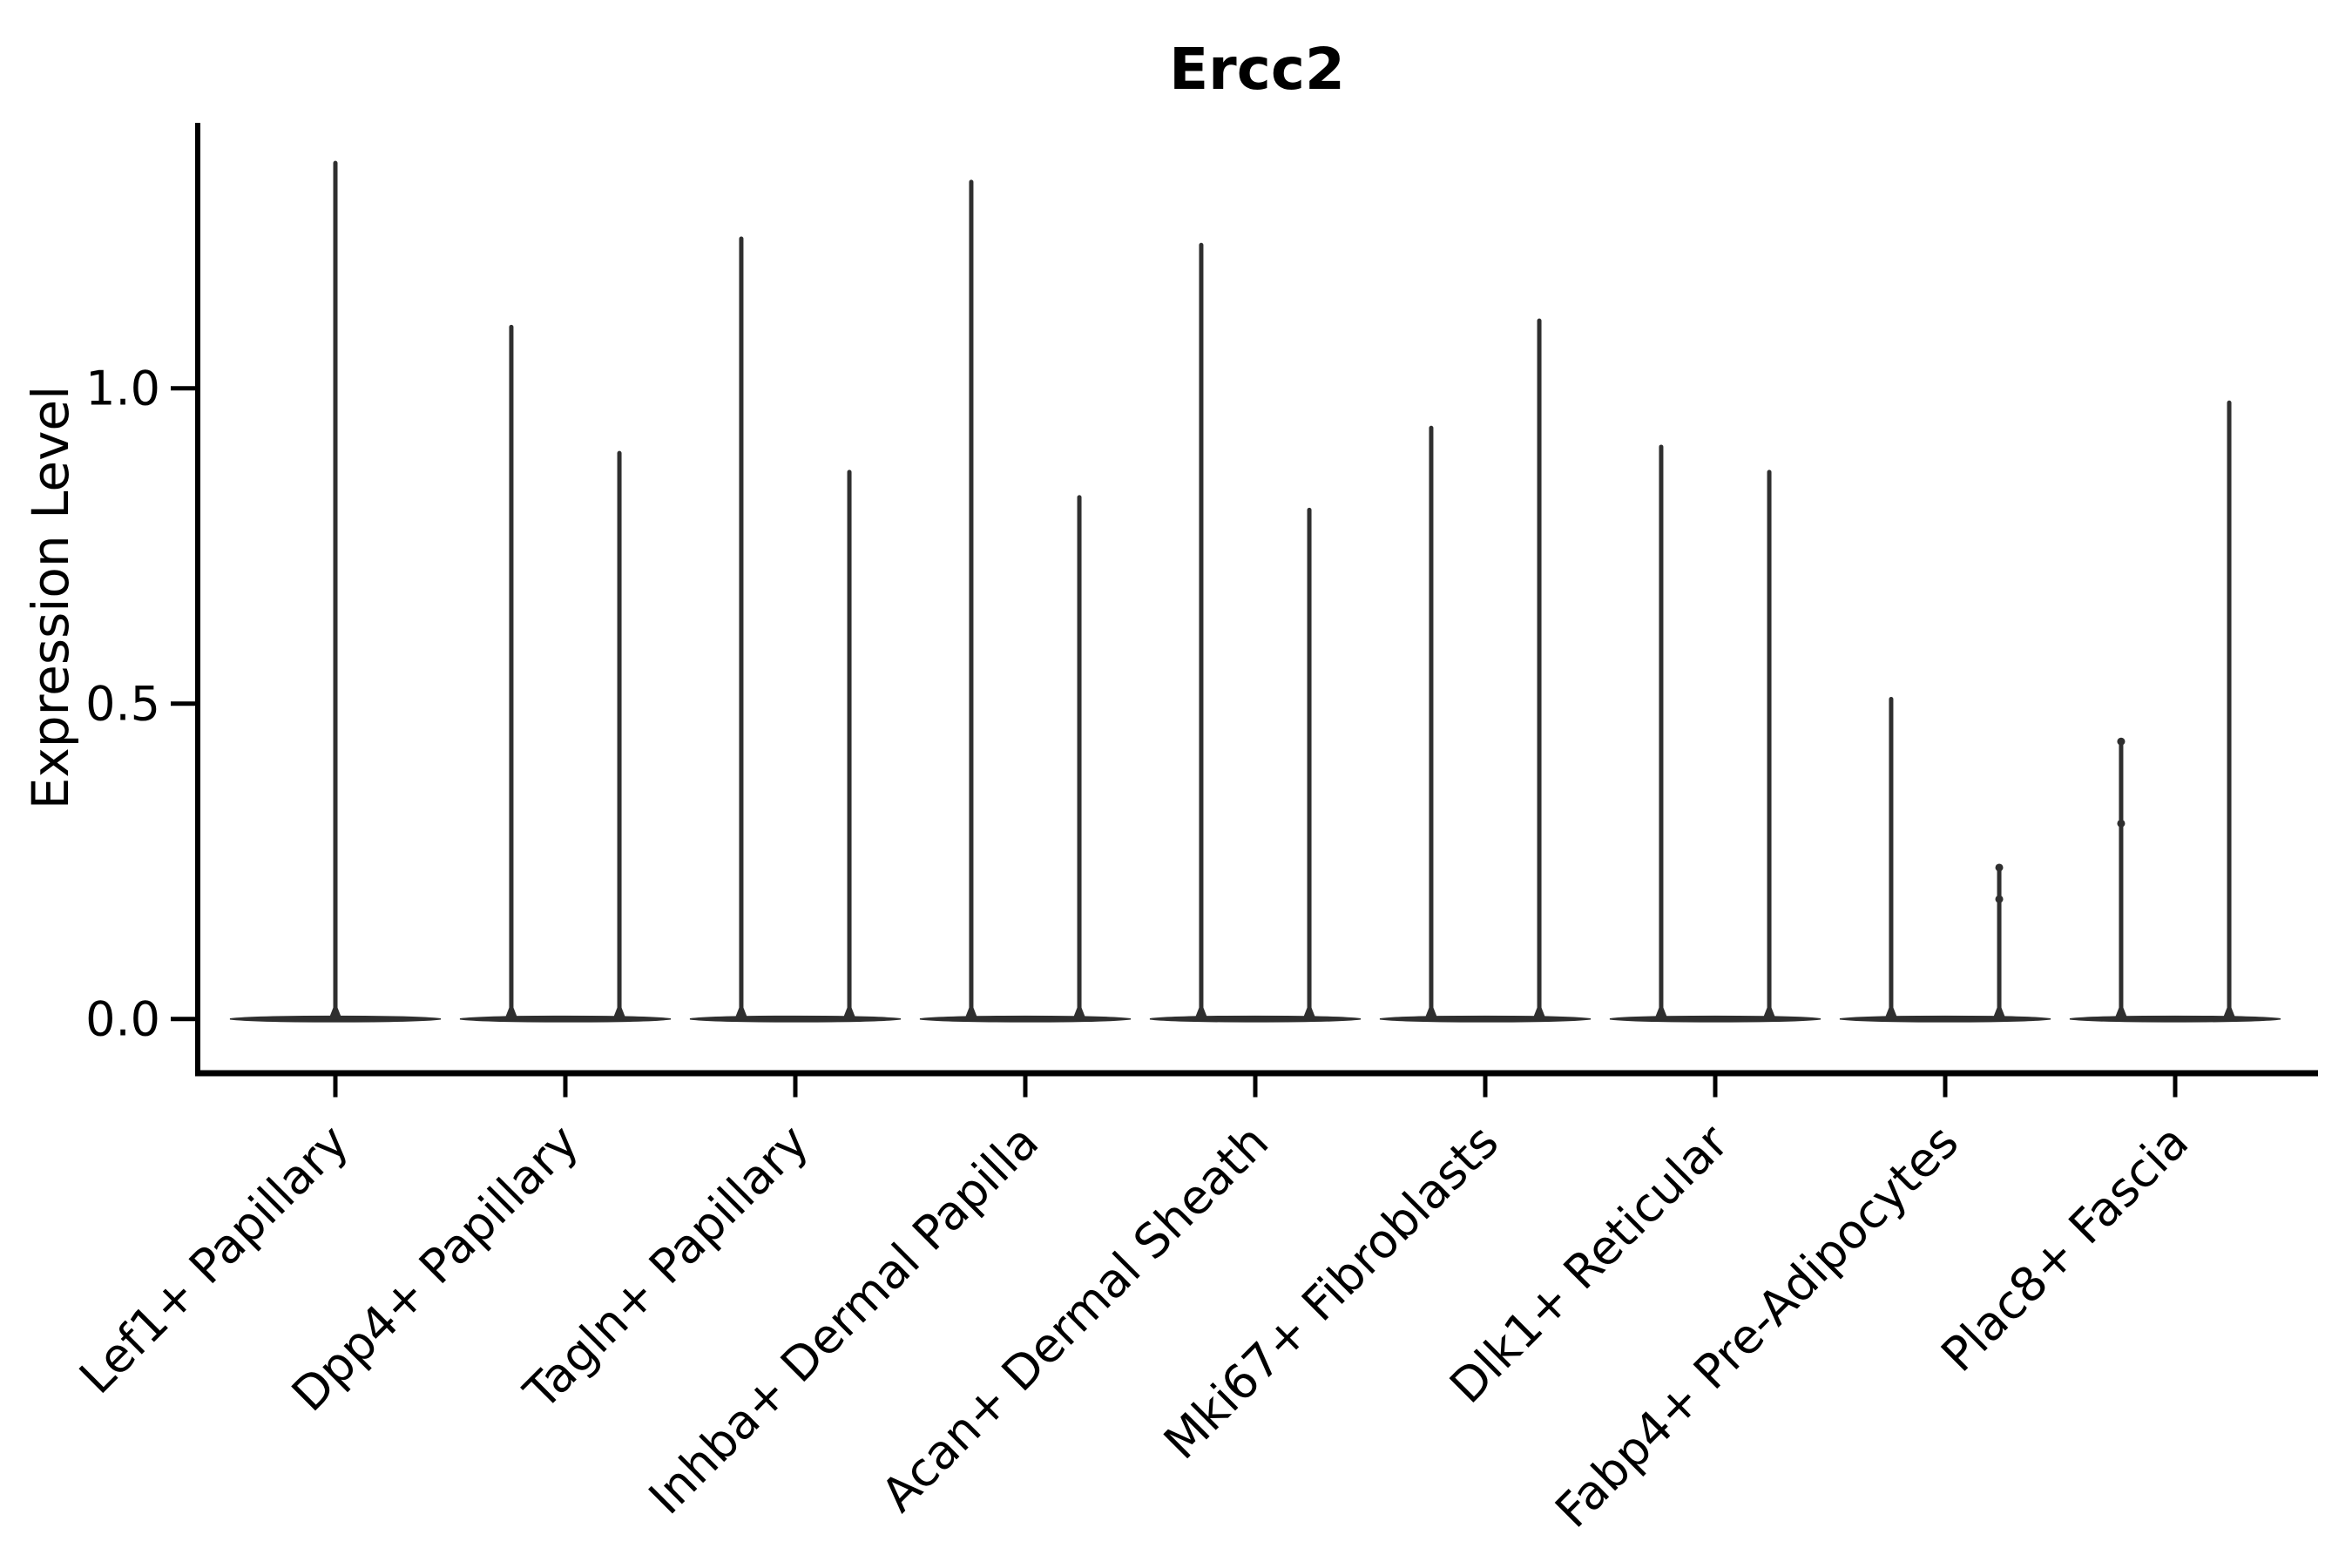  Describe the element at coordinates (122, 1019) in the screenshot. I see `y-tick-label: 0.0` at that location.